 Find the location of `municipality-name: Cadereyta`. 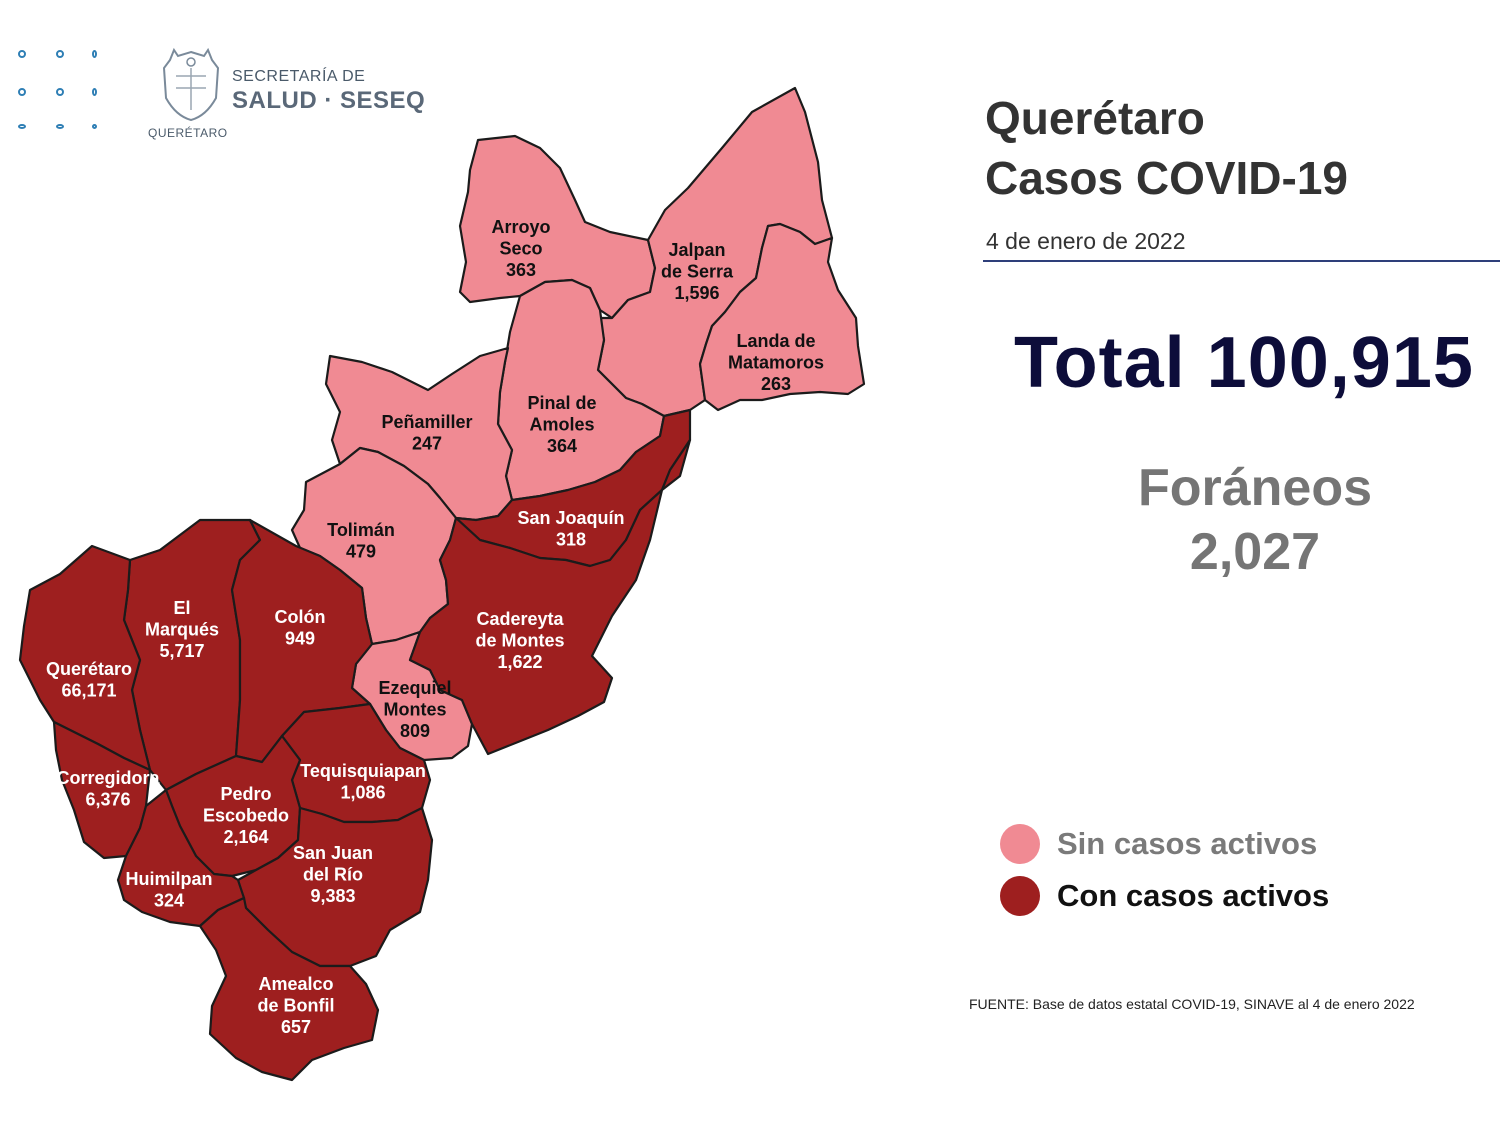

municipality-name: Cadereyta is located at coordinates (520, 619).